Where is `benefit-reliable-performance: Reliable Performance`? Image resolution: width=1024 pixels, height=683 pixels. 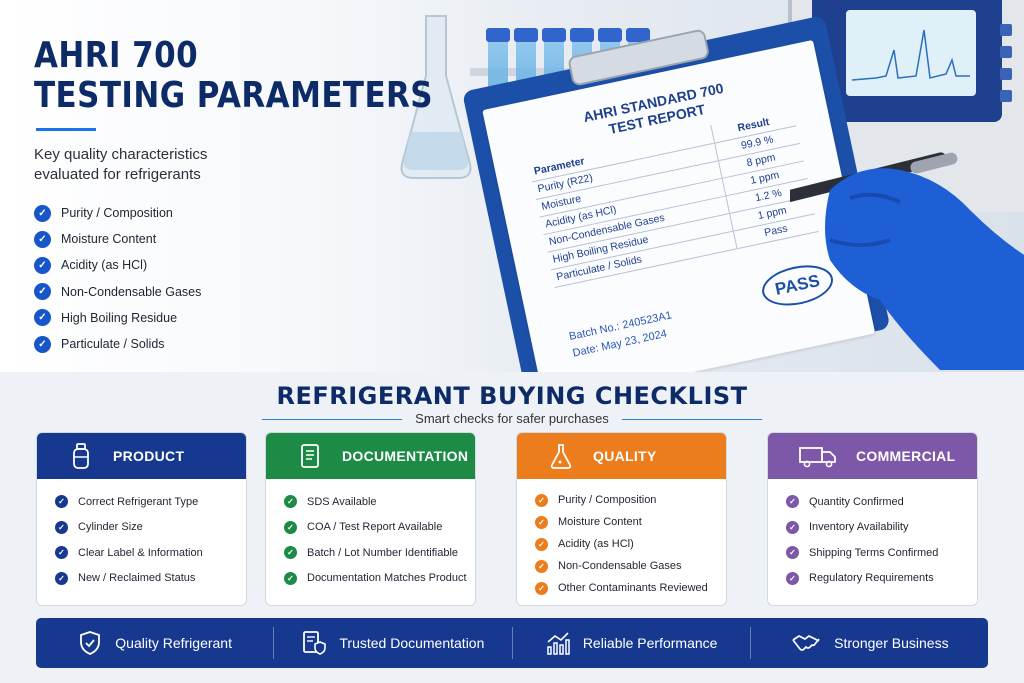
benefit-reliable-performance: Reliable Performance is located at coordinates (630, 643).